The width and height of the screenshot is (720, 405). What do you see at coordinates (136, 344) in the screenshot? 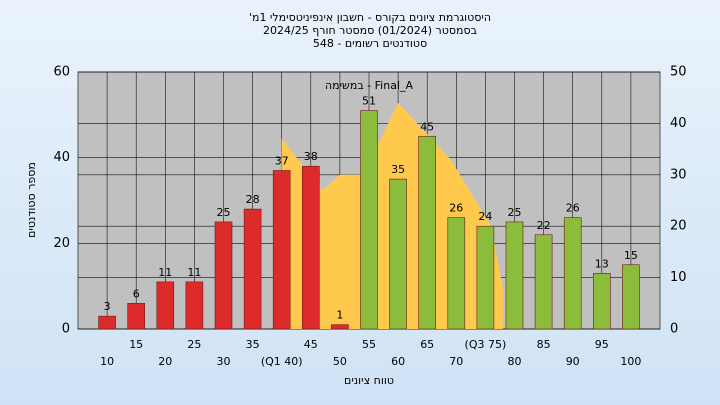
I see `x-tick-label: 15` at bounding box center [136, 344].